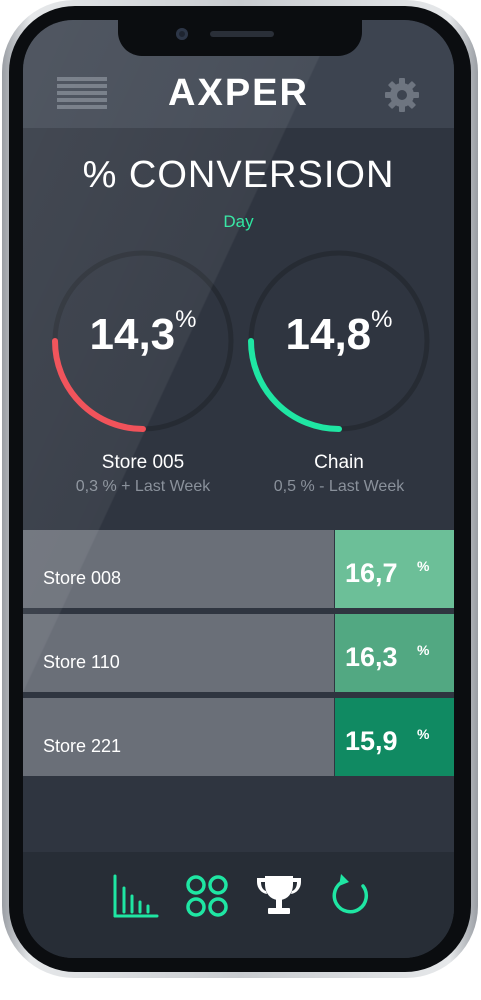  I want to click on ranking-store-name: Store 110, so click(81, 662).